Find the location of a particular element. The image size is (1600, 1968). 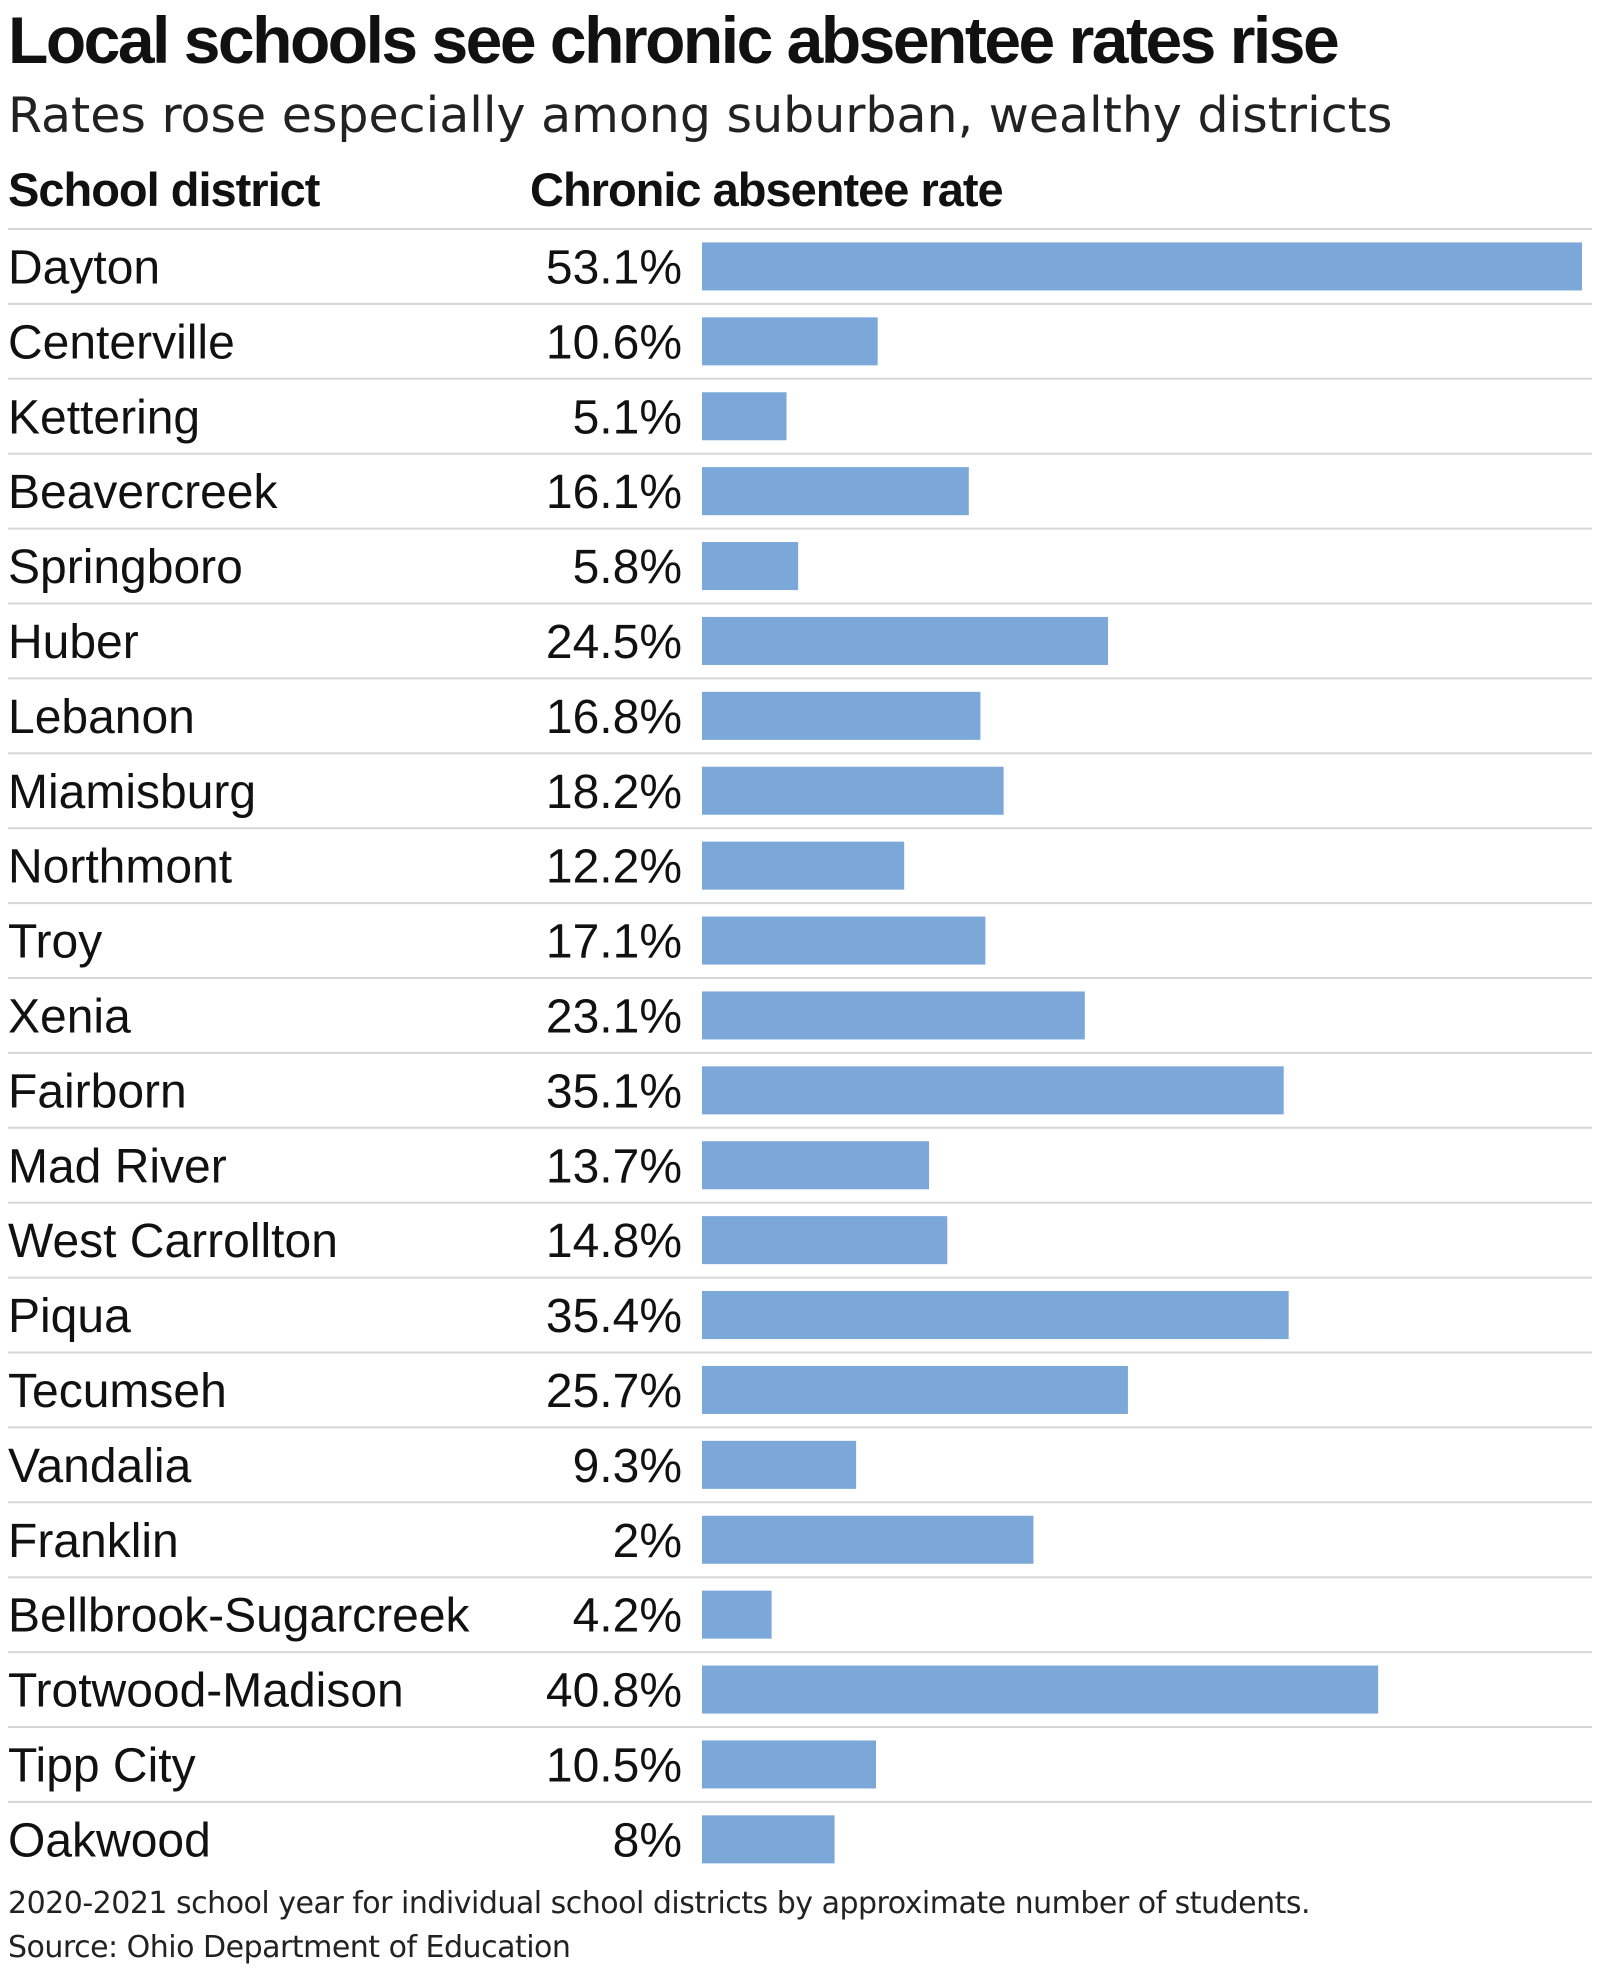

district-label: Xenia is located at coordinates (69, 1016).